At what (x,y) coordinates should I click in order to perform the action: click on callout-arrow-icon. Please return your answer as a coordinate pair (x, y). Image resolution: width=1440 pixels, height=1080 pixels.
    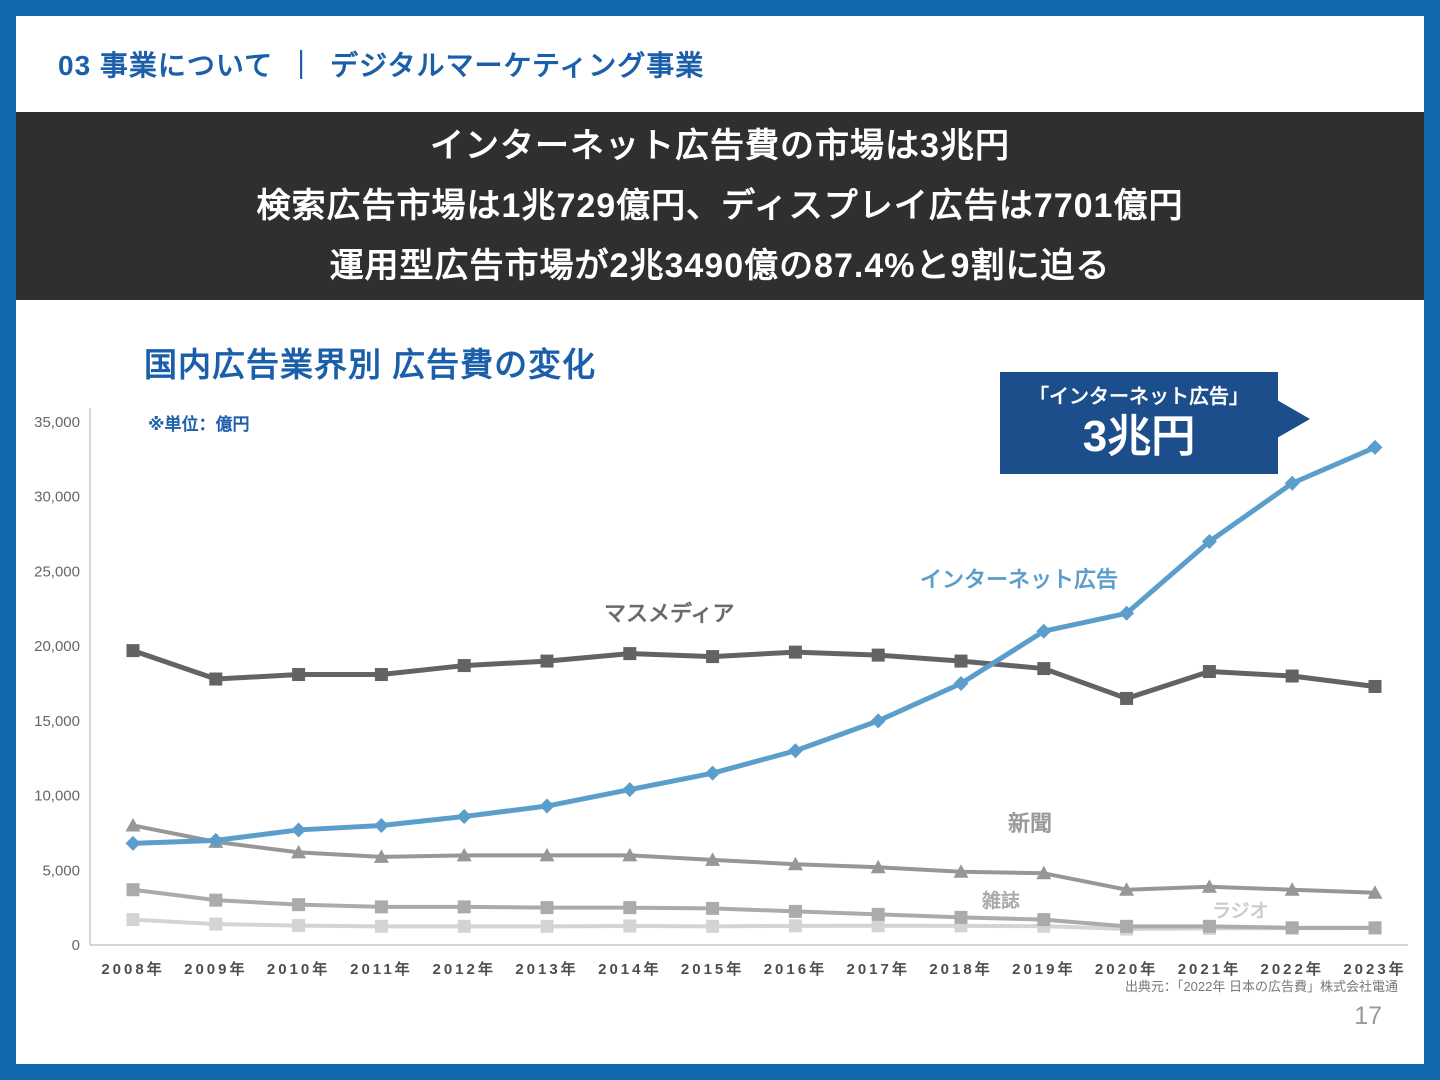
    Looking at the image, I should click on (1293, 419).